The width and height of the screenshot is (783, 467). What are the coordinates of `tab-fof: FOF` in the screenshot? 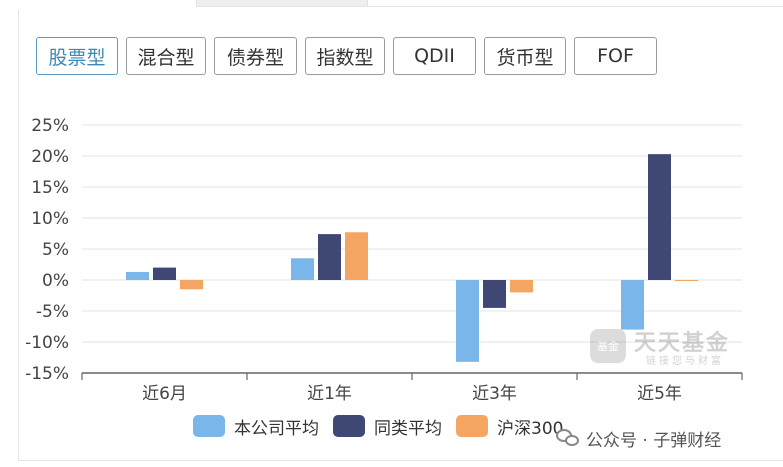 It's located at (615, 56).